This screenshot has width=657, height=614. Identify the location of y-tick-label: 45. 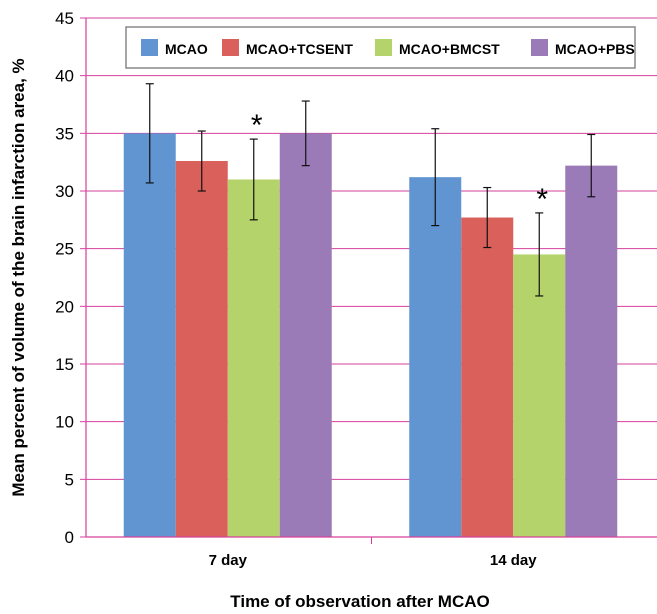
(64, 18).